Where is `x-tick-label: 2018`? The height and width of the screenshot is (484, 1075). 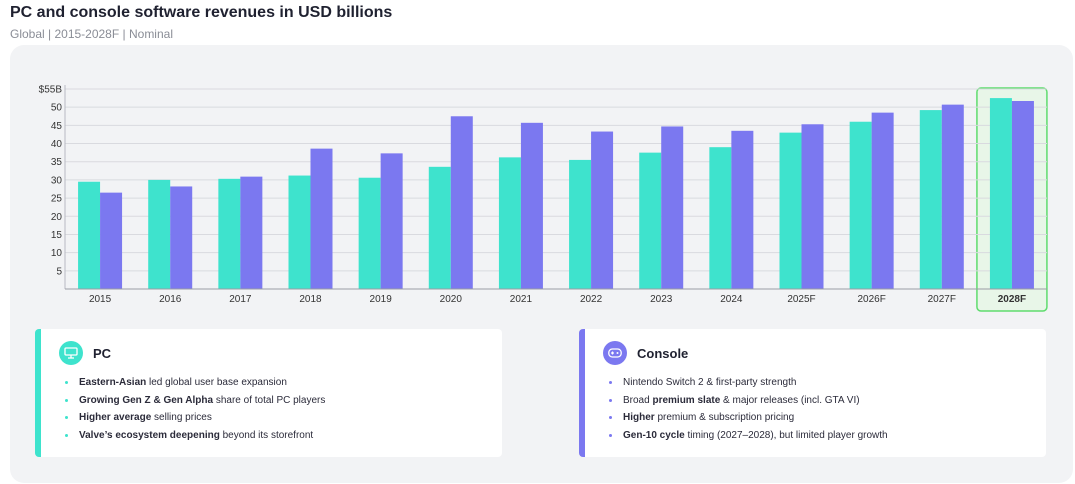
x-tick-label: 2018 is located at coordinates (310, 299).